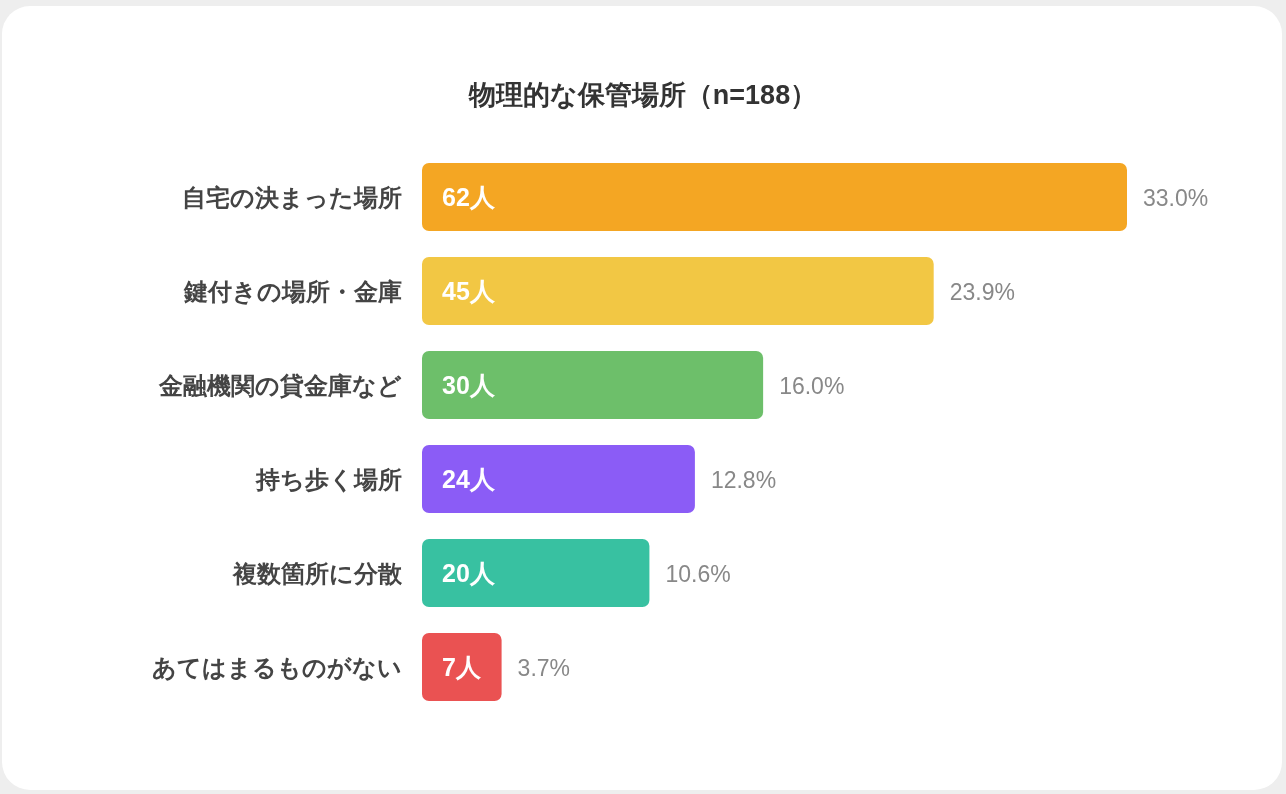 This screenshot has width=1286, height=794. What do you see at coordinates (277, 667) in the screenshot?
I see `y-tick-label: あてはまるものがない` at bounding box center [277, 667].